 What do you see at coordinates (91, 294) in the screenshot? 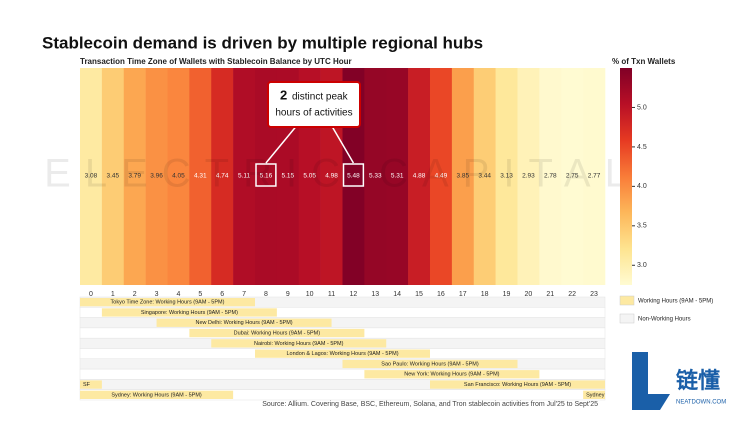
I see `x-tick-label: 0` at bounding box center [91, 294].